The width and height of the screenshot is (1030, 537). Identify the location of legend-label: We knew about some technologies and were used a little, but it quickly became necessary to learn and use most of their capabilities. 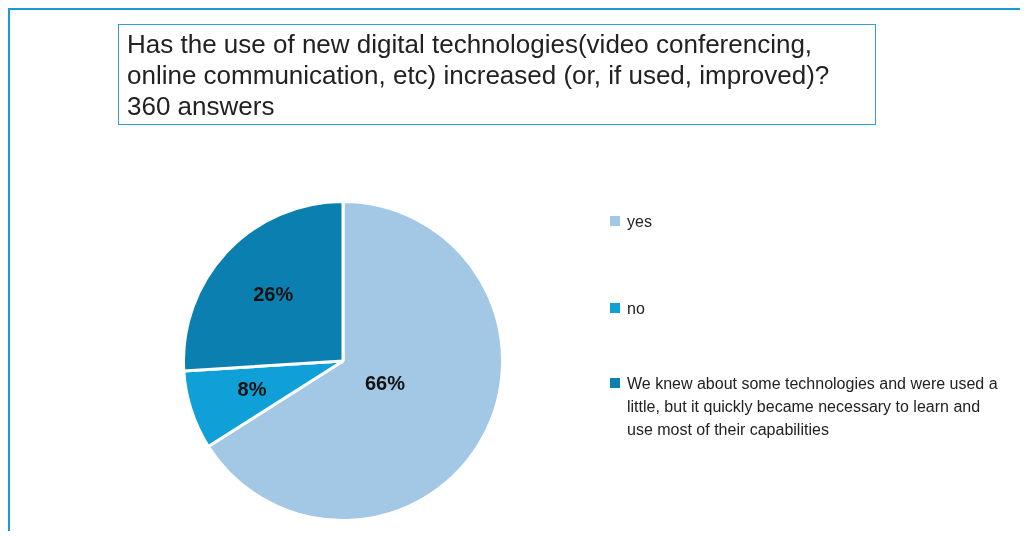
(813, 407).